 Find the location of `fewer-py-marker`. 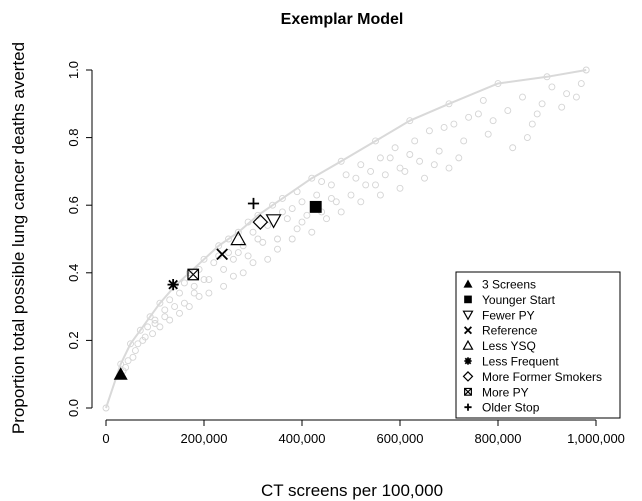

fewer-py-marker is located at coordinates (273, 221).